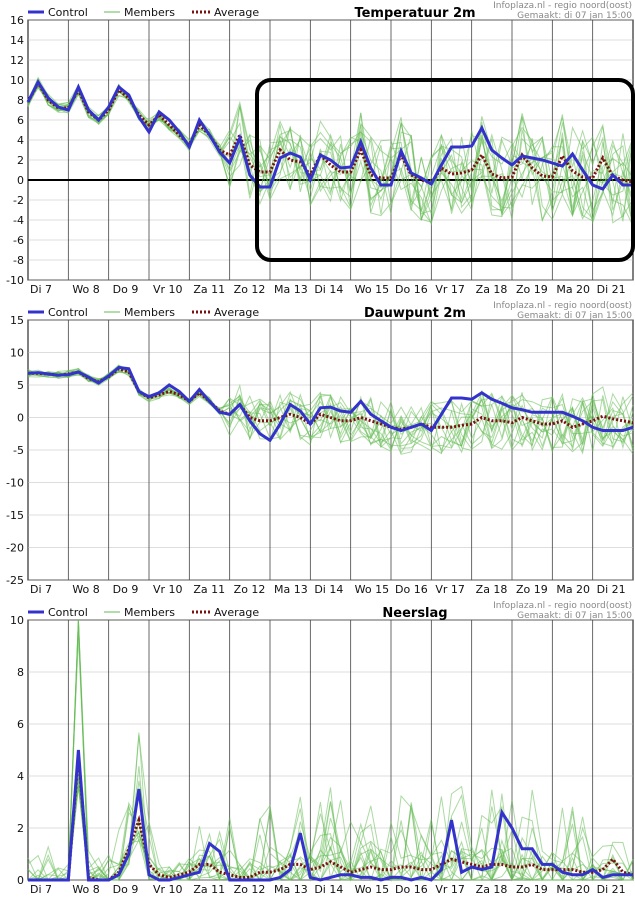  What do you see at coordinates (15, 483) in the screenshot?
I see `y-tick-label: -10` at bounding box center [15, 483].